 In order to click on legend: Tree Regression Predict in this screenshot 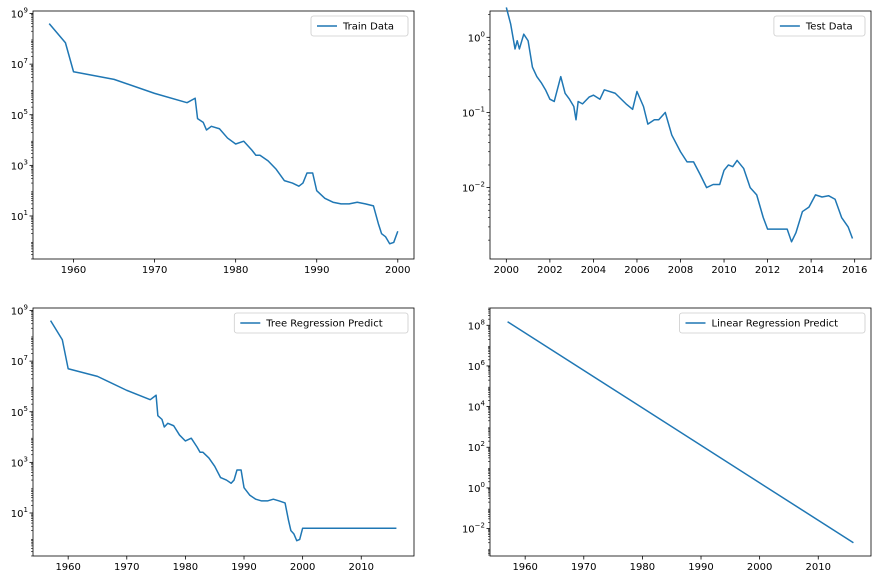, I will do `click(321, 323)`.